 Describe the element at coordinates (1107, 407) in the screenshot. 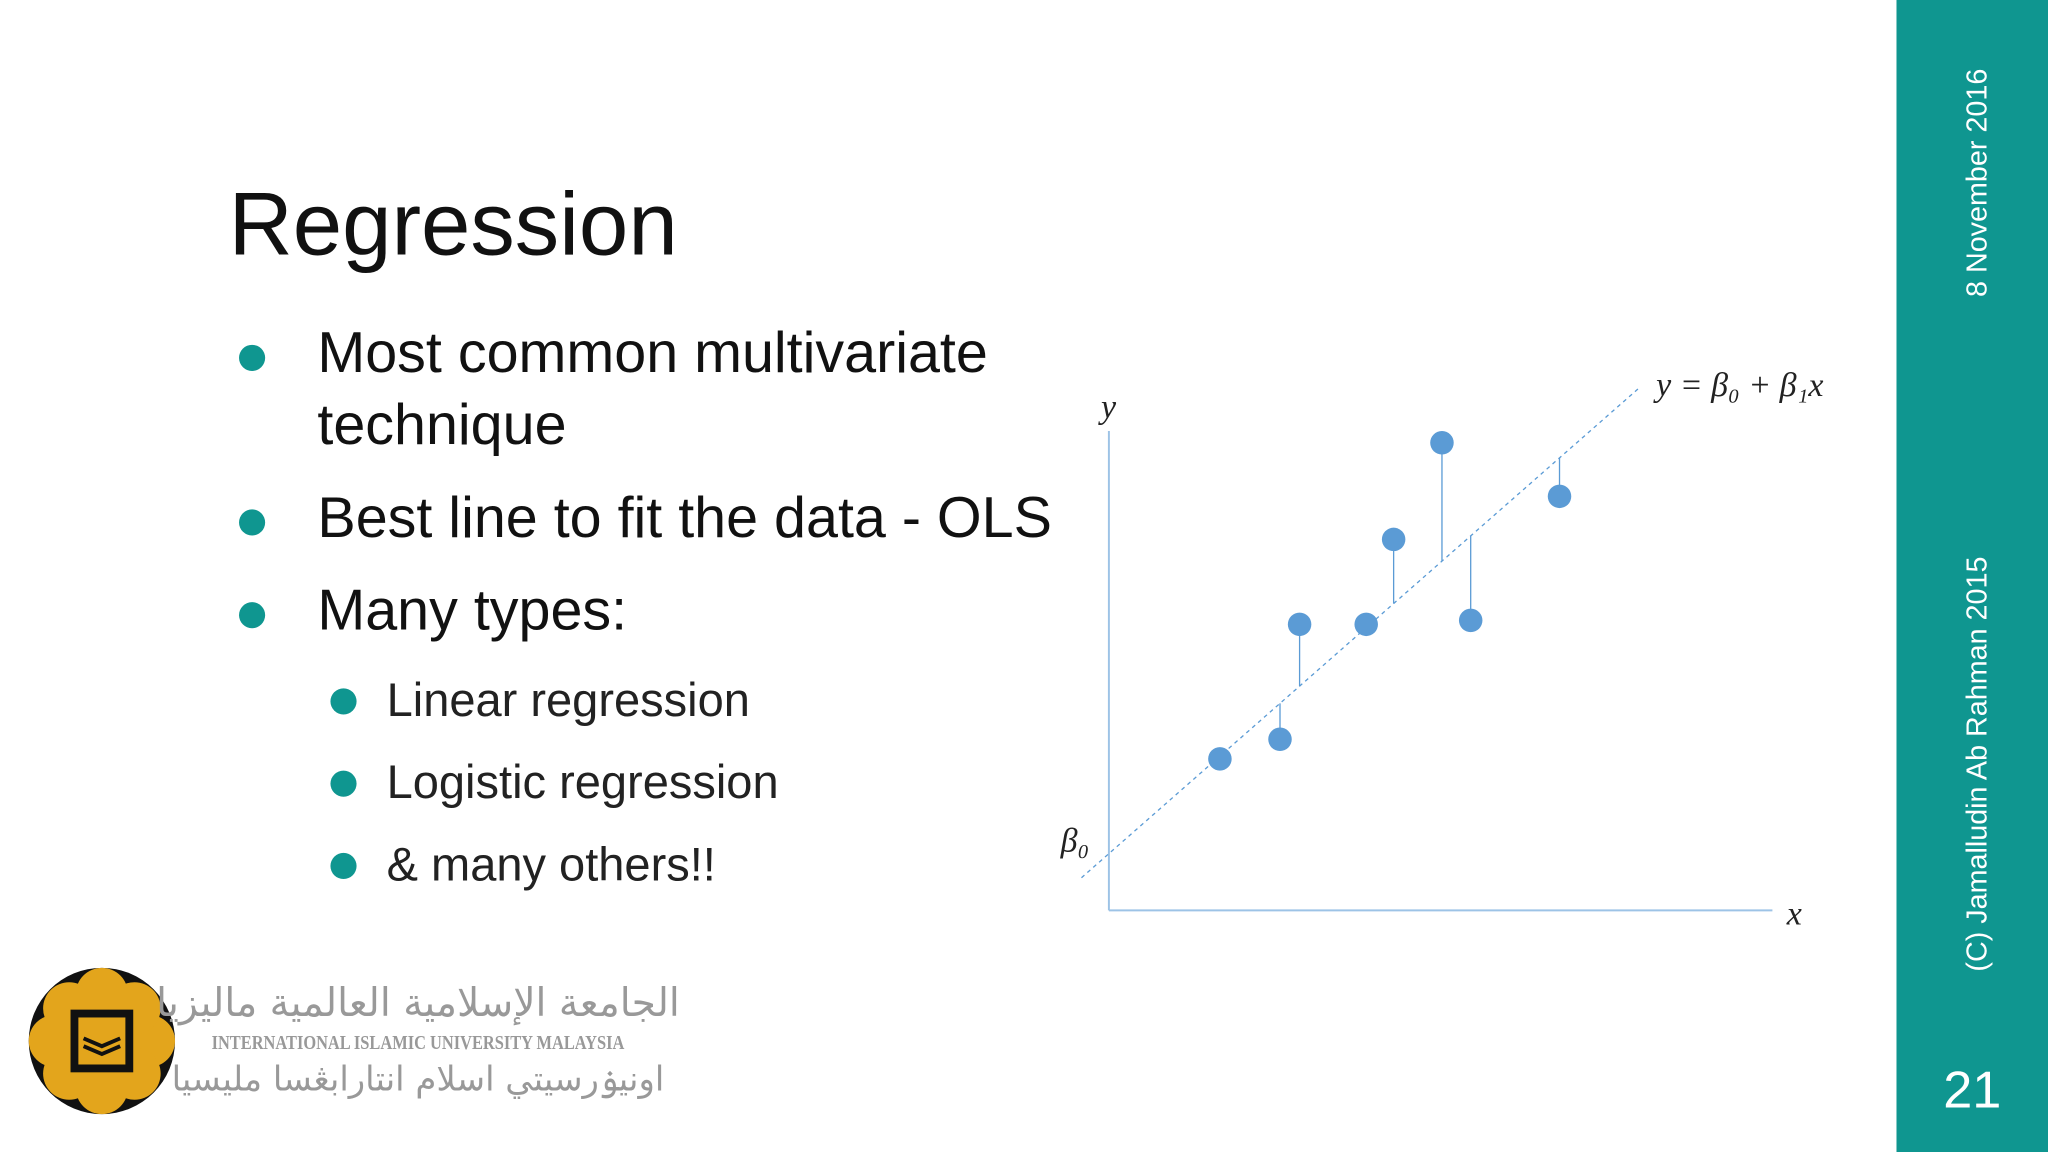

I see `y-axis-label: y` at that location.